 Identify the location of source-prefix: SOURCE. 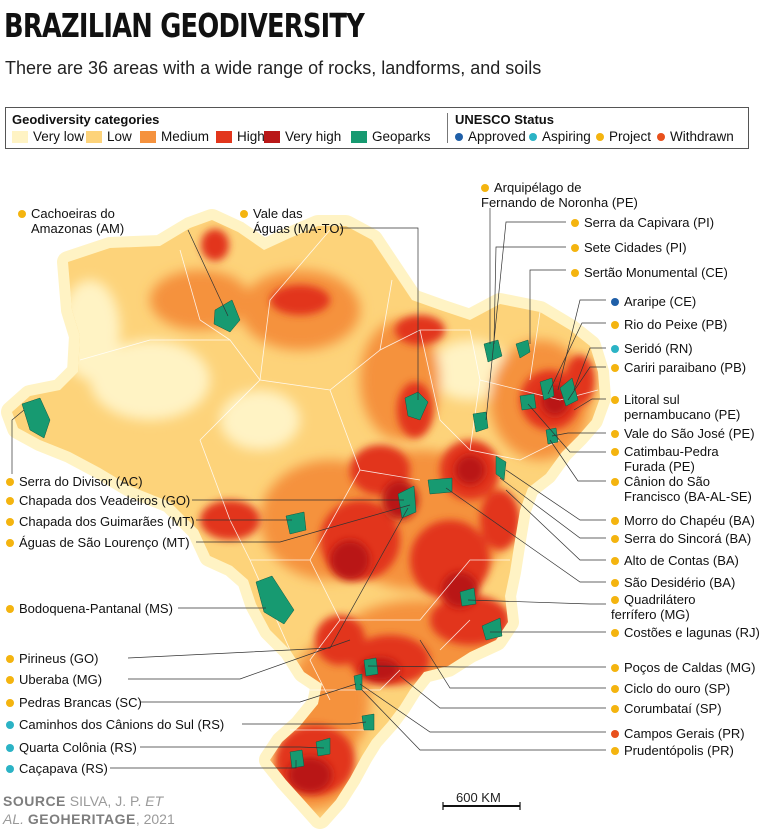
(34, 801).